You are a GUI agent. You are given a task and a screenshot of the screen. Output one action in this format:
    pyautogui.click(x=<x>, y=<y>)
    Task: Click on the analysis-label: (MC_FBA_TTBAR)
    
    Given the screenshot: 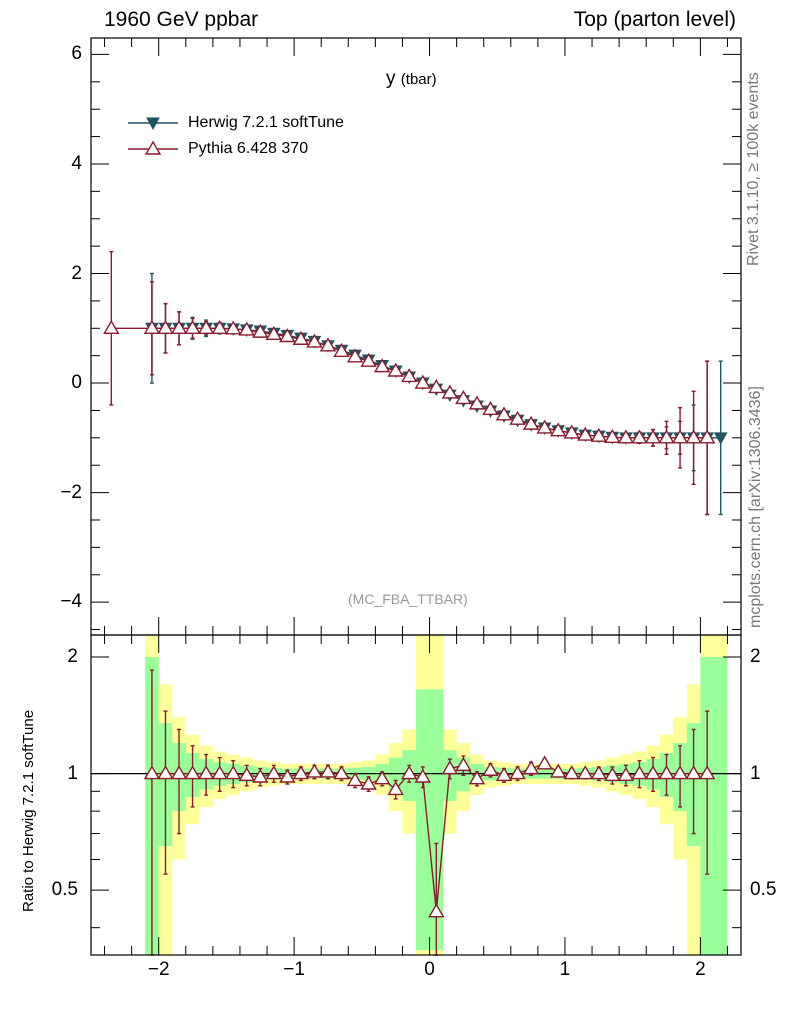 What is the action you would take?
    pyautogui.click(x=408, y=599)
    